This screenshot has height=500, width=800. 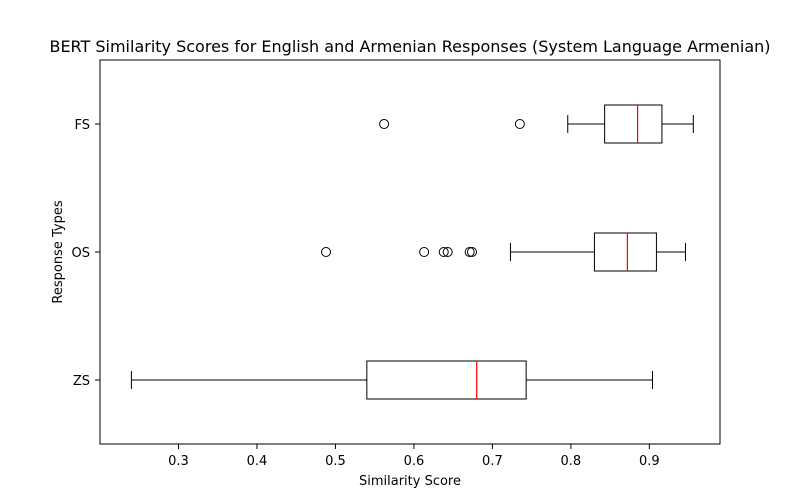 What do you see at coordinates (492, 461) in the screenshot?
I see `x-tick-label: 0.7` at bounding box center [492, 461].